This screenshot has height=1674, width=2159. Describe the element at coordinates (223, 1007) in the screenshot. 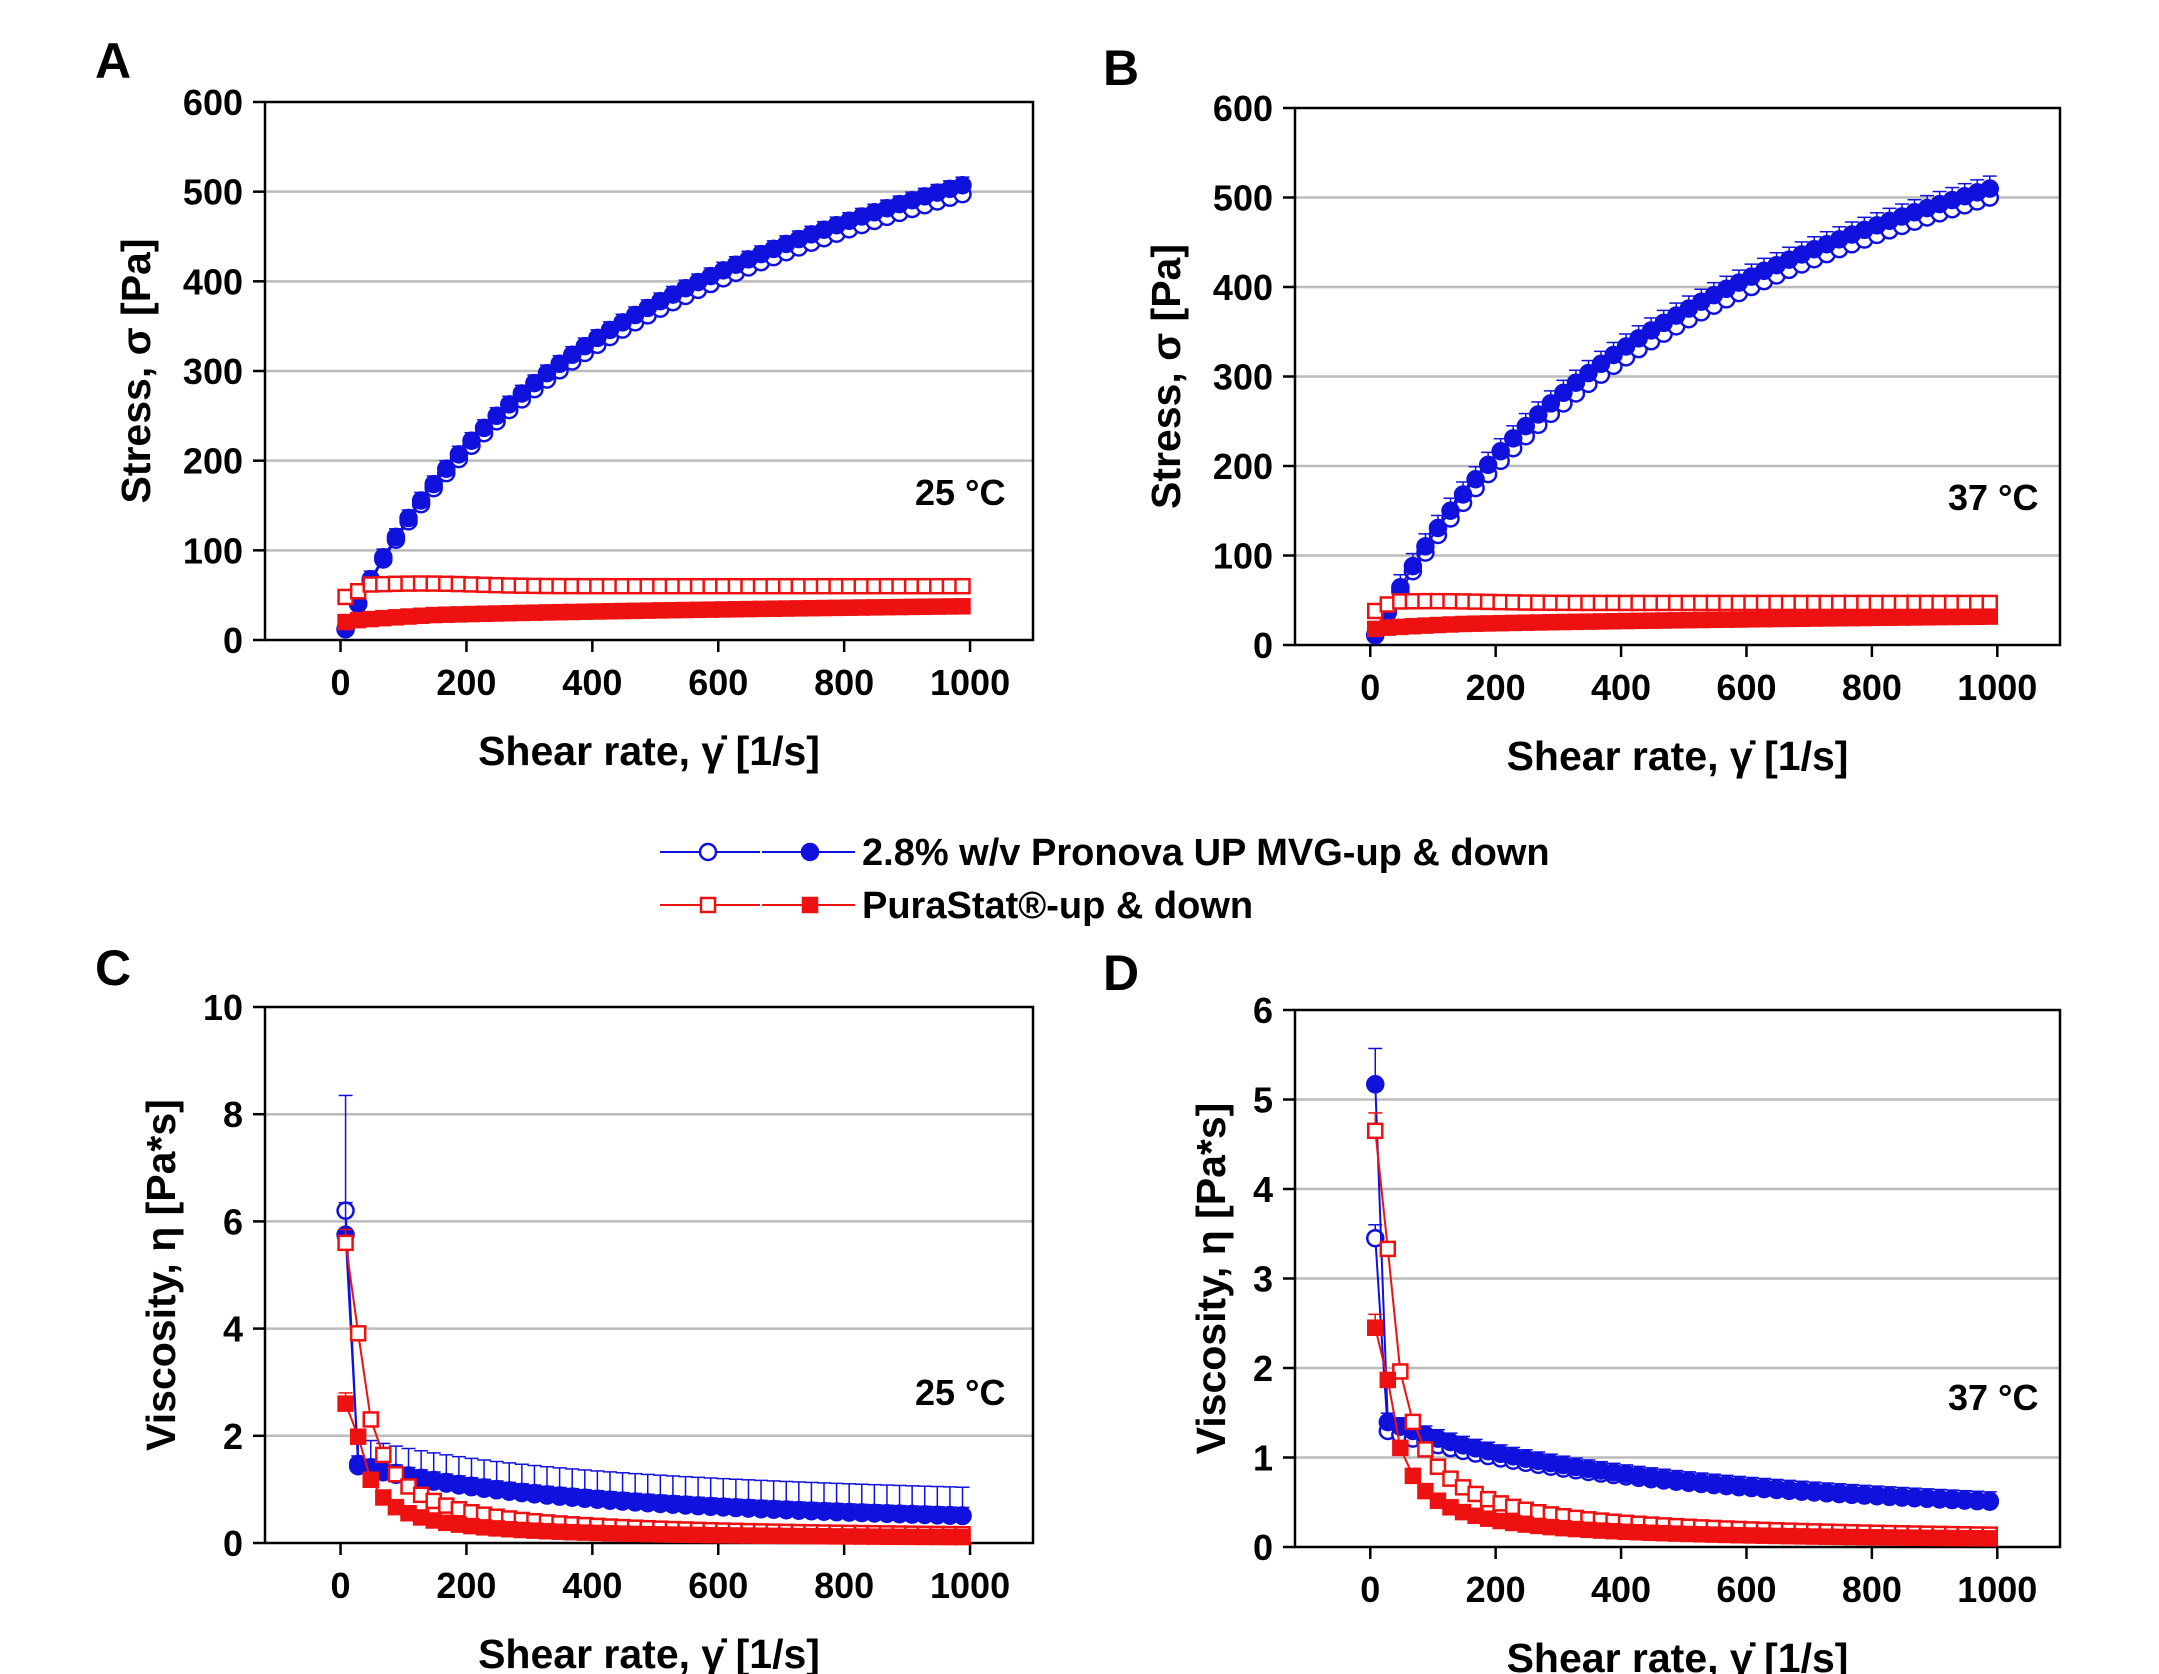

I see `y-tick-label: 10` at that location.